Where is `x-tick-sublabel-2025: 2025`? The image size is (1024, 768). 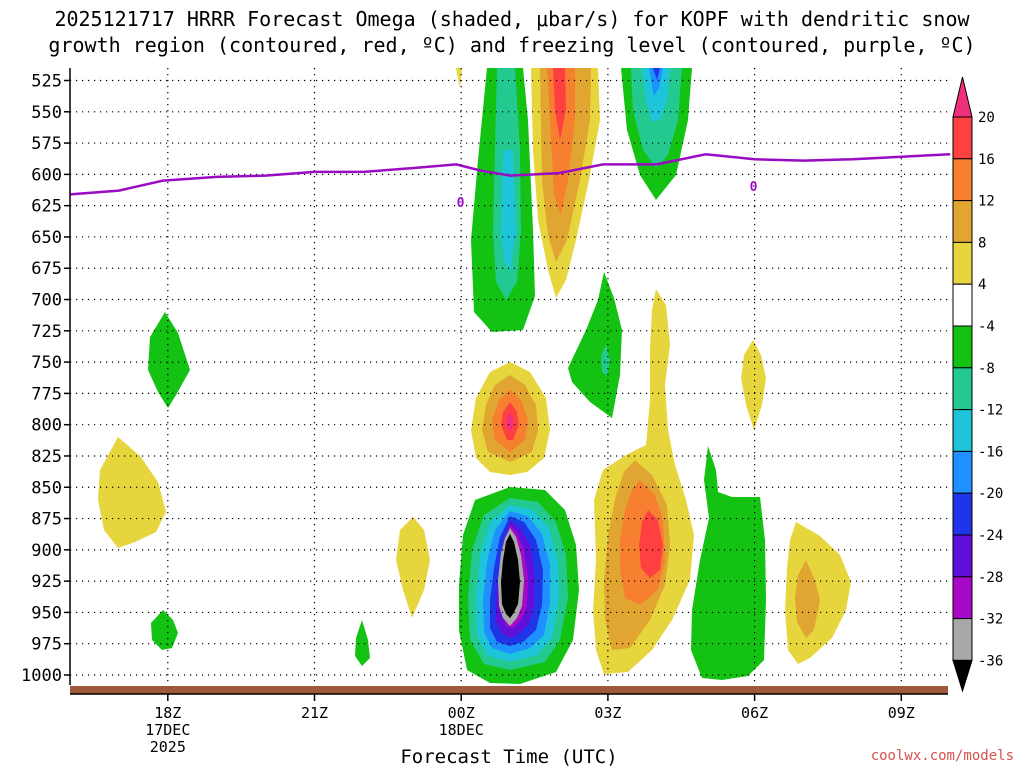
x-tick-sublabel-2025: 2025 is located at coordinates (168, 747).